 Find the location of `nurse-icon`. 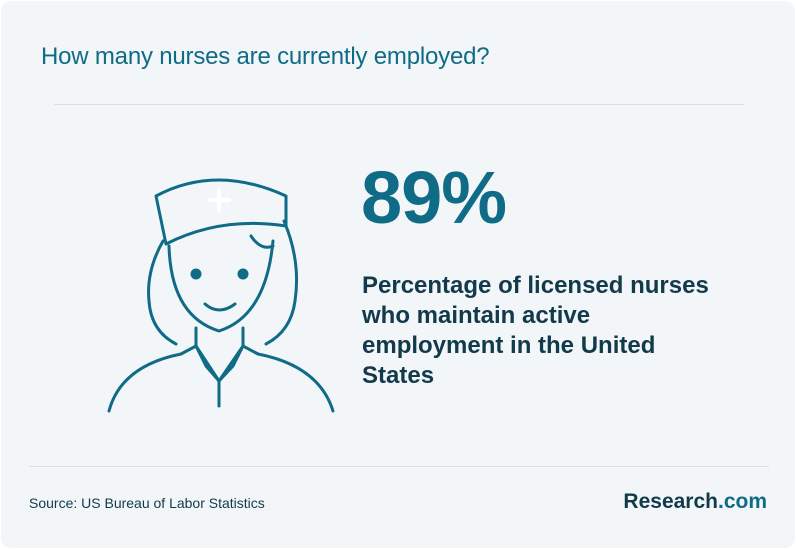

nurse-icon is located at coordinates (221, 295).